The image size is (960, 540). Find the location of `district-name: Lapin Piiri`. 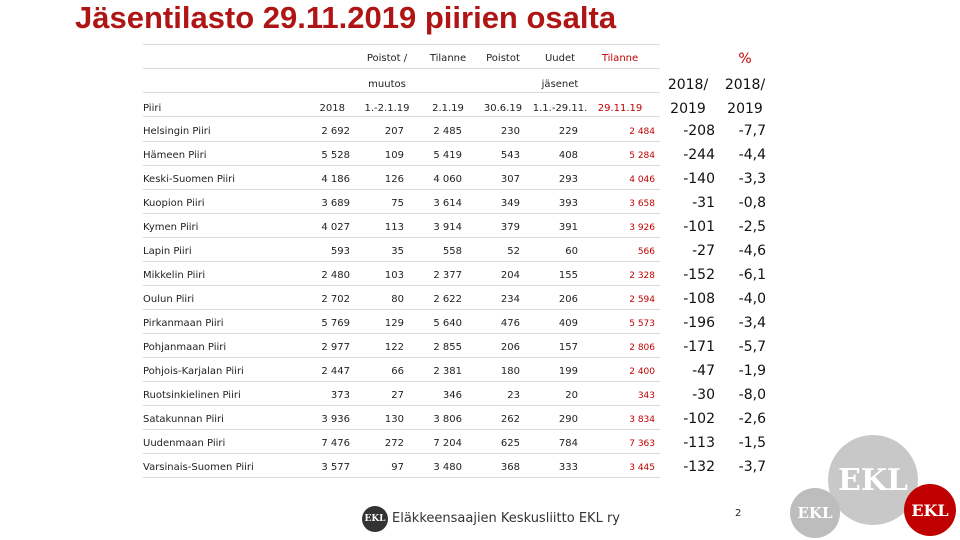

district-name: Lapin Piiri is located at coordinates (167, 251).